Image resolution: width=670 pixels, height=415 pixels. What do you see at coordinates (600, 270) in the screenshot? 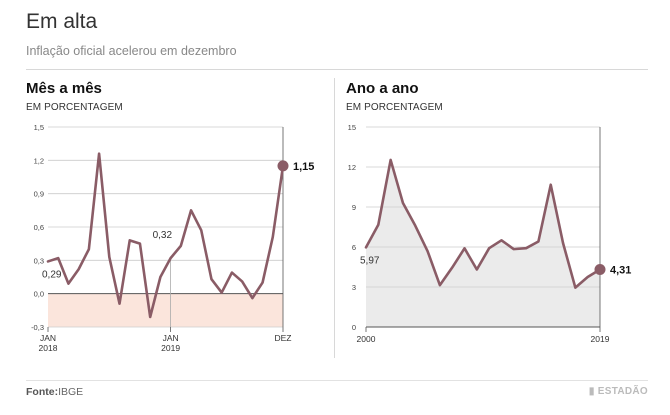
I see `end-marker-annual` at bounding box center [600, 270].